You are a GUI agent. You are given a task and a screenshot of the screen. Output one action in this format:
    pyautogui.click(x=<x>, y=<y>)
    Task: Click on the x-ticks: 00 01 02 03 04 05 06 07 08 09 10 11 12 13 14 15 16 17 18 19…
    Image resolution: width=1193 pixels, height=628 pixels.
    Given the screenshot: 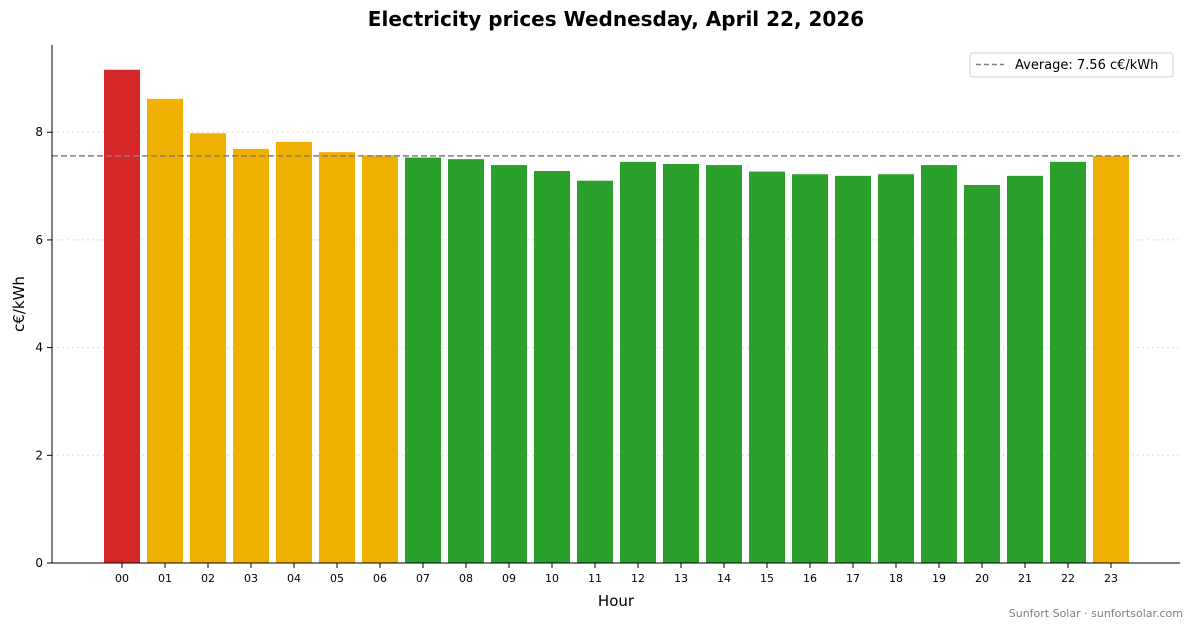 What is the action you would take?
    pyautogui.click(x=616, y=574)
    